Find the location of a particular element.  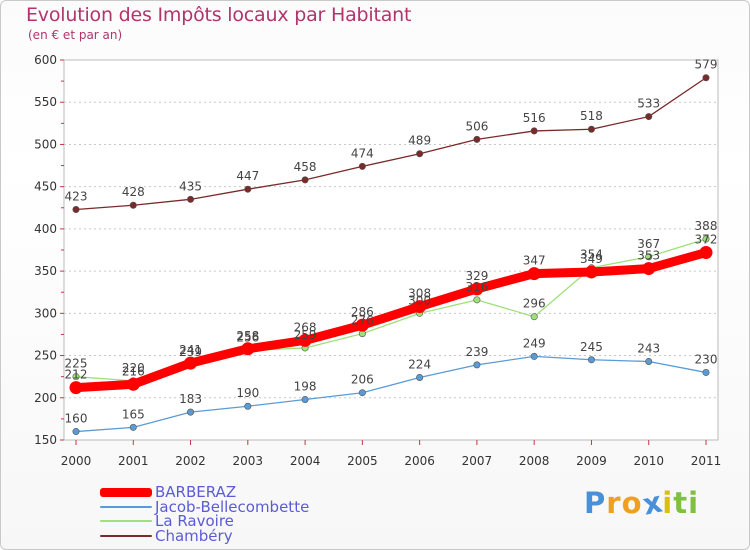

legend-label: La Ravoire is located at coordinates (194, 521).